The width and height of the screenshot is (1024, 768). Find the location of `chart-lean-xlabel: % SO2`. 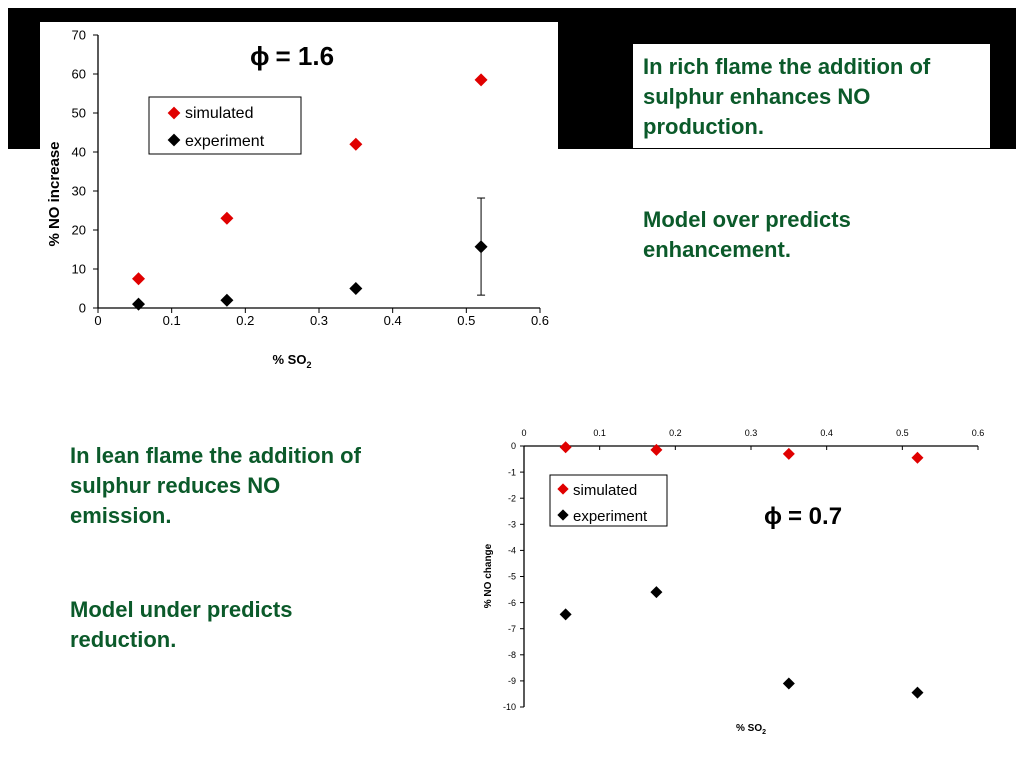

chart-lean-xlabel: % SO2 is located at coordinates (751, 729).